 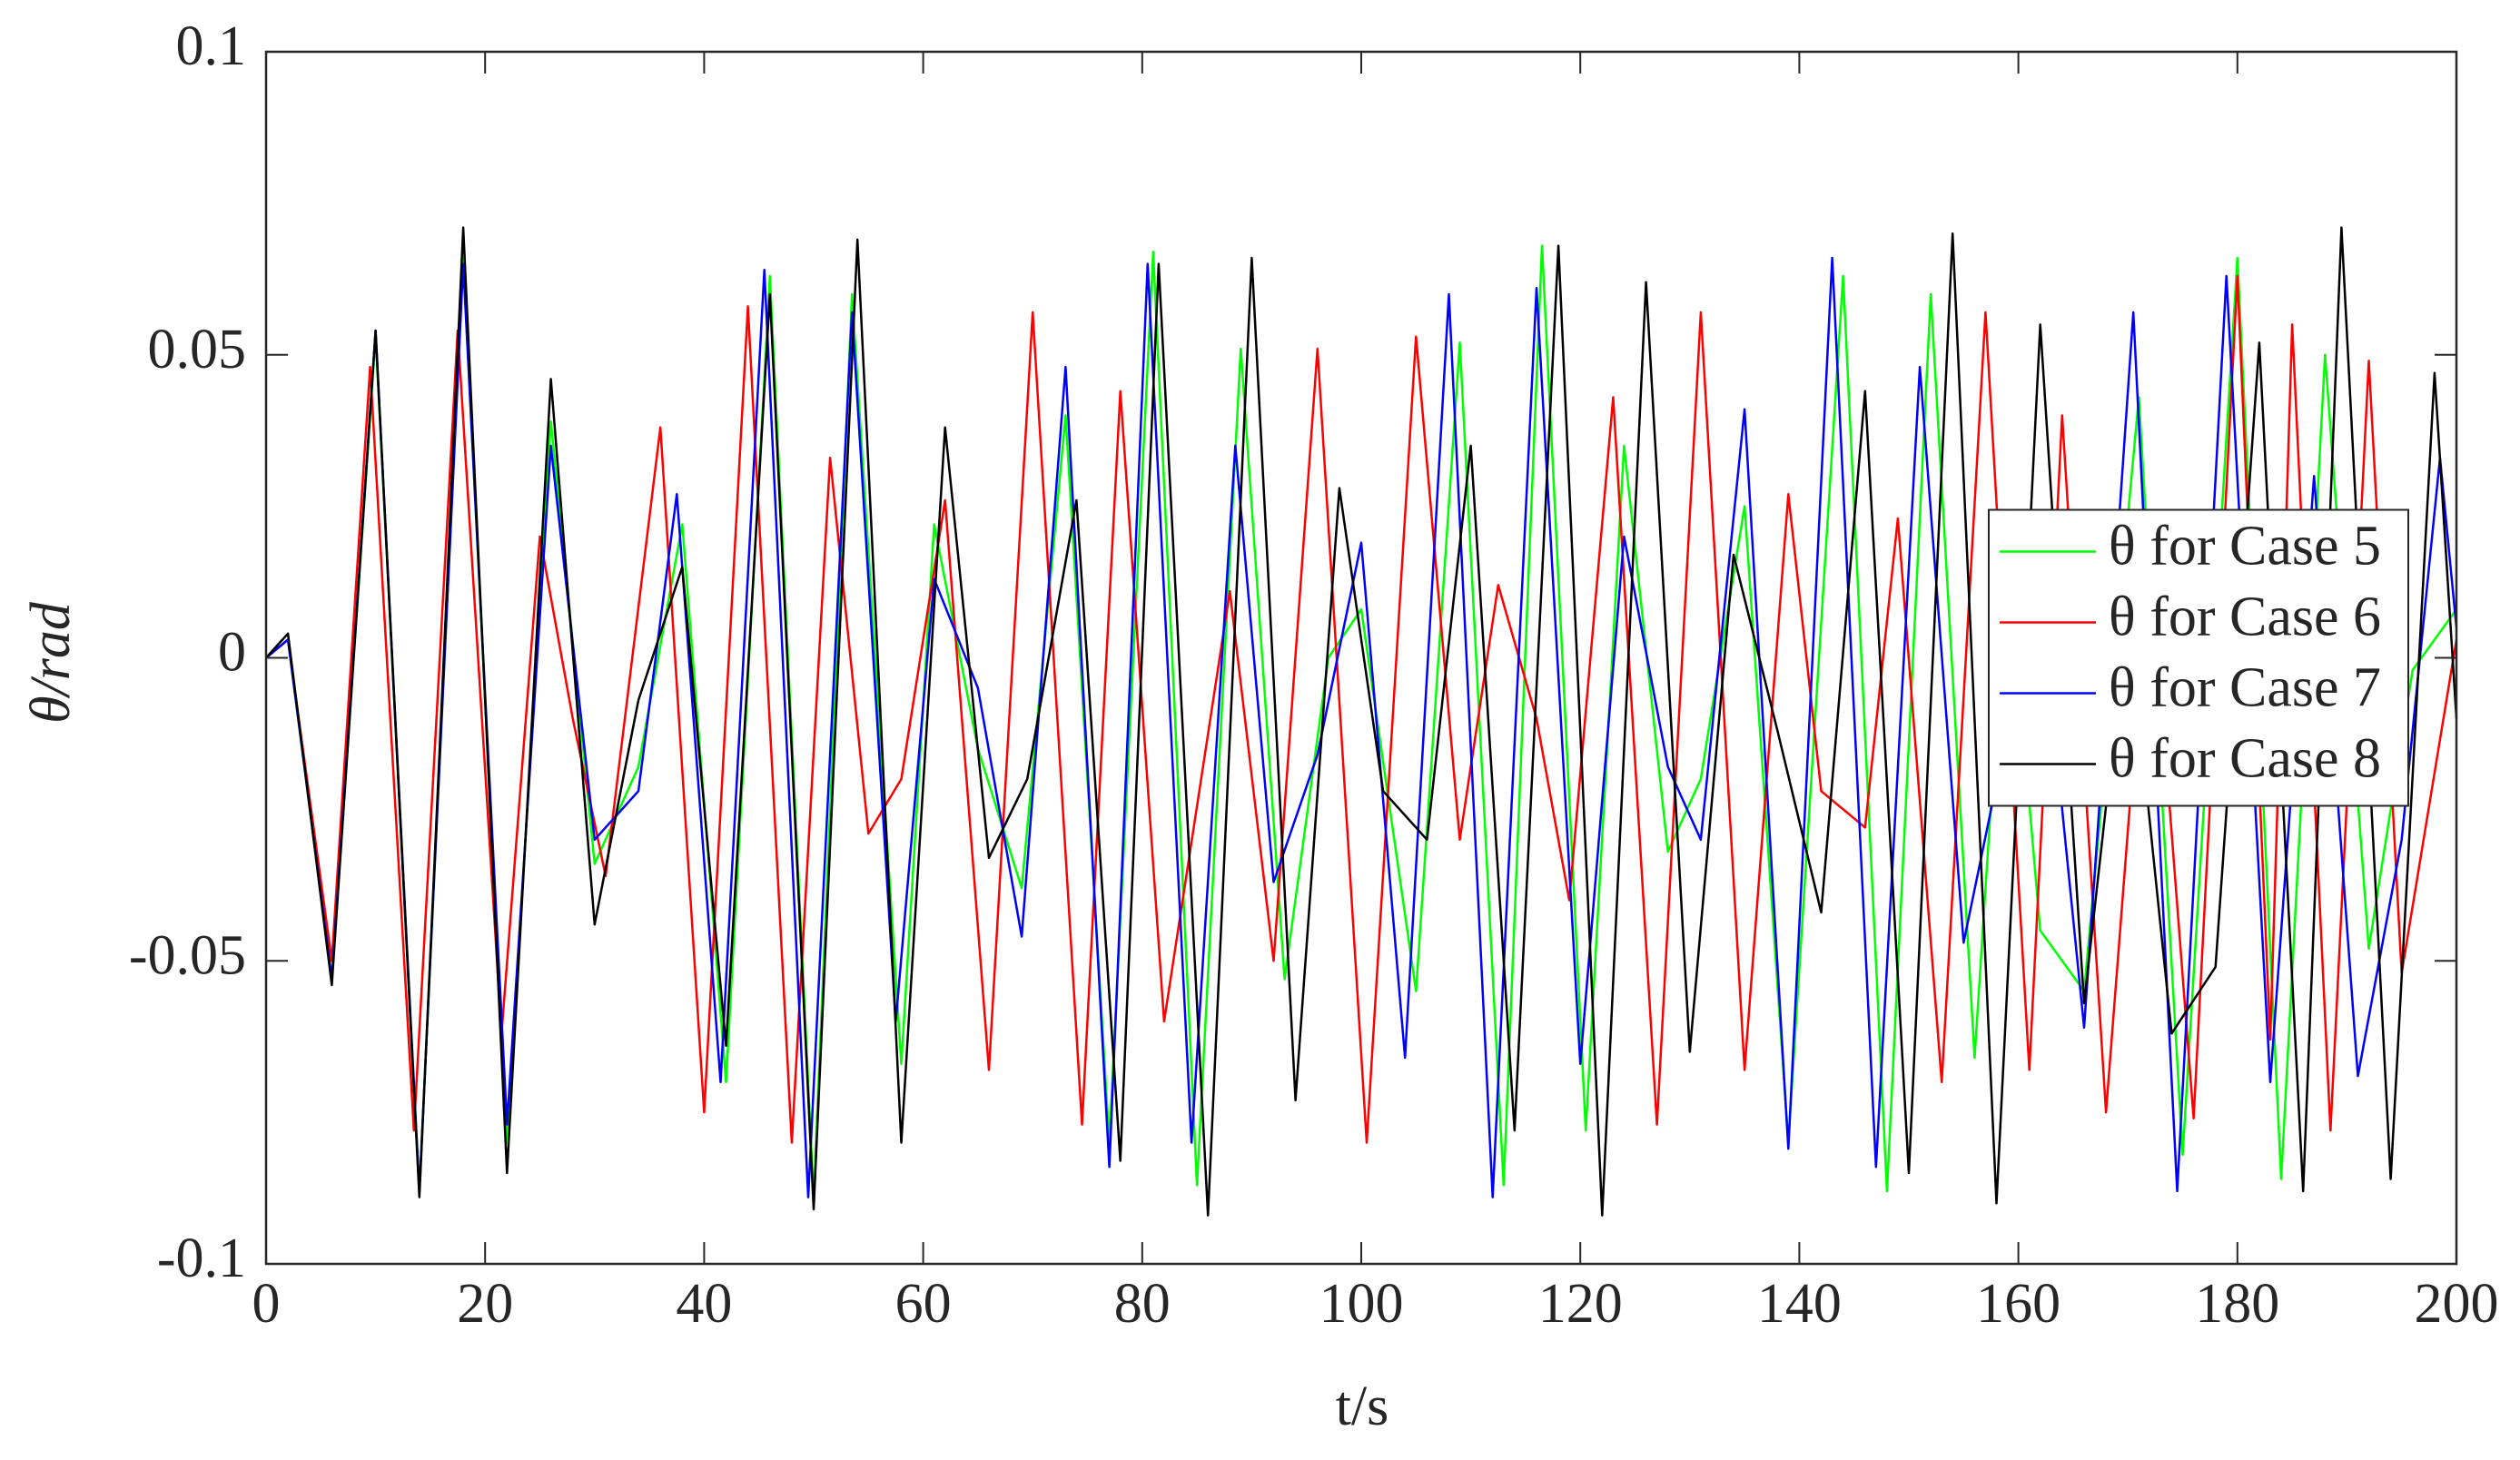 I want to click on x-tick-label: 160, so click(x=2018, y=1304).